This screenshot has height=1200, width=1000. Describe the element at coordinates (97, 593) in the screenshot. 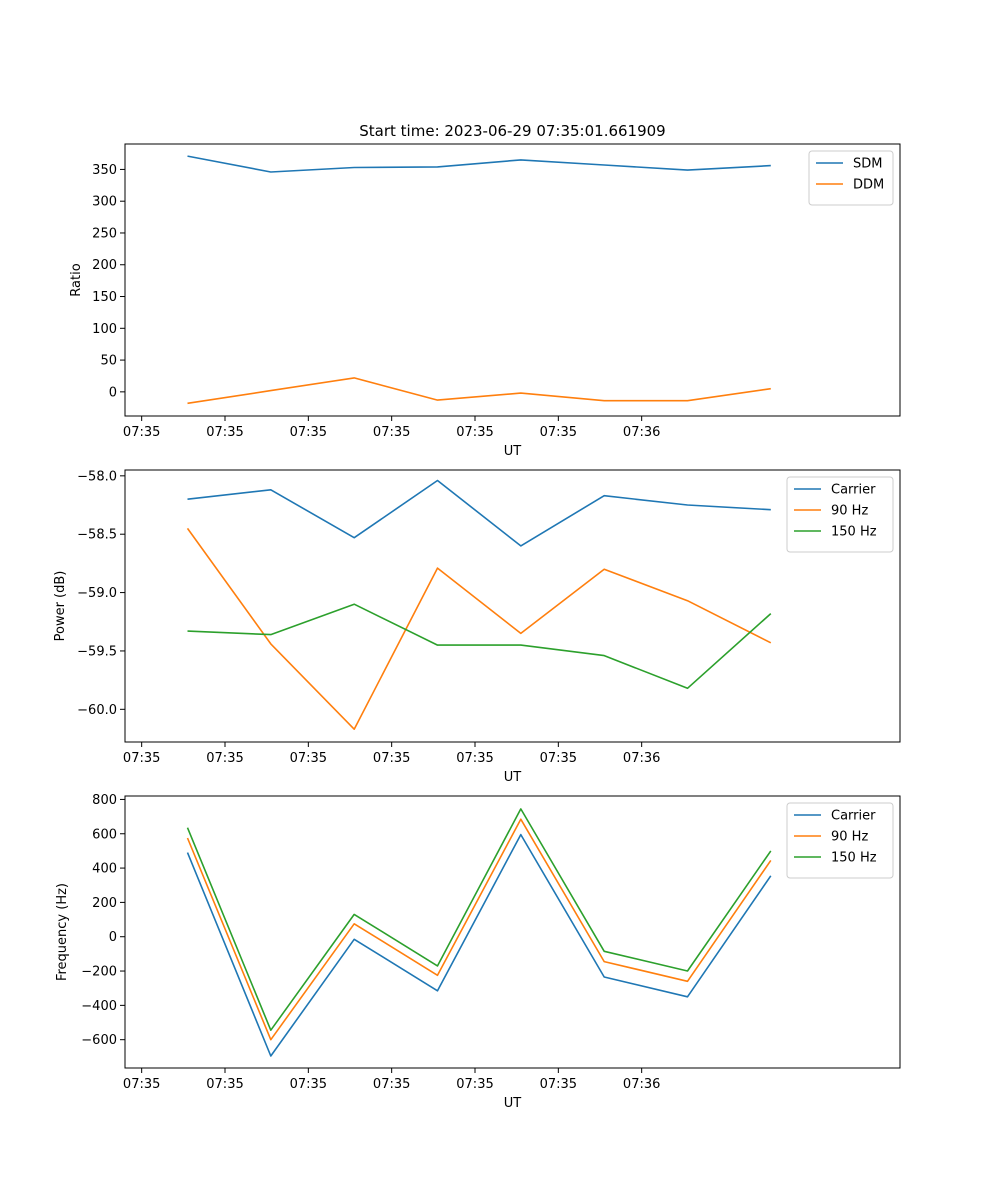

I see `y-tick-label: −59.0` at that location.